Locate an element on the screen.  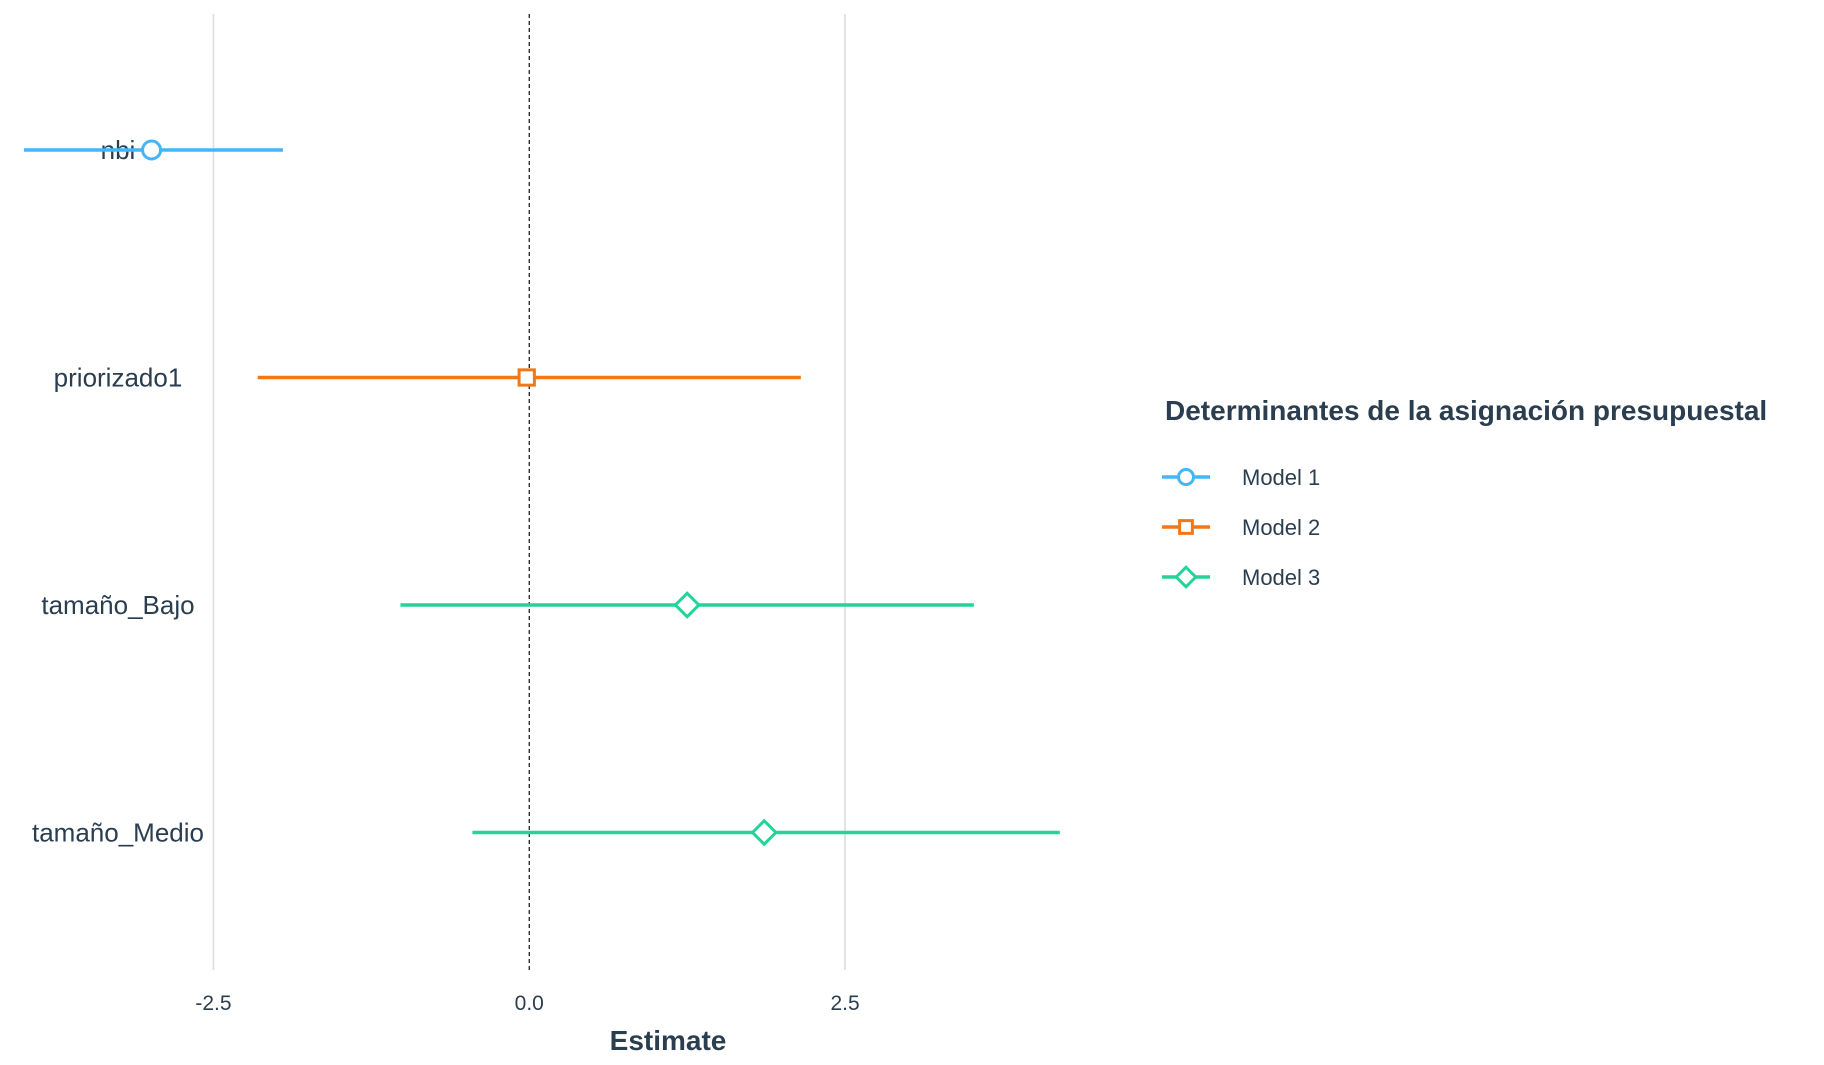
legend-item: Model 1 is located at coordinates (1241, 477).